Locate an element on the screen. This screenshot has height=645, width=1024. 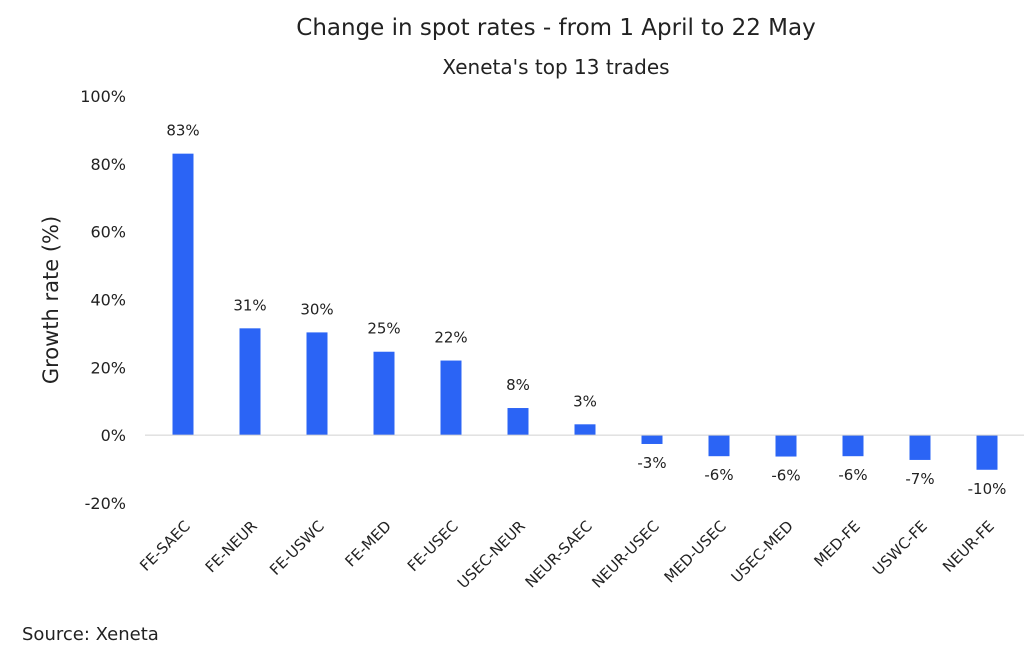
x-tick-label: MED-USEC is located at coordinates (695, 551).